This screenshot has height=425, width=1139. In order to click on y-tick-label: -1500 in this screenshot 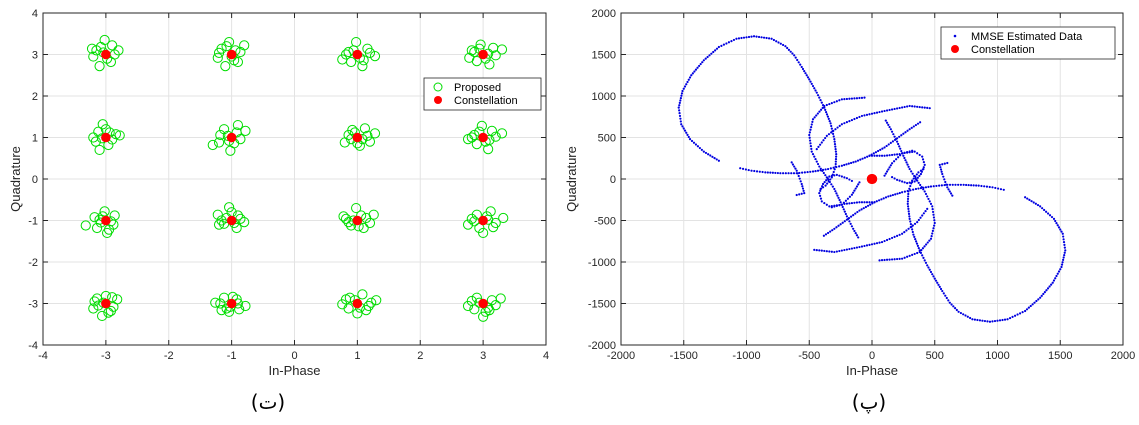, I will do `click(602, 305)`.